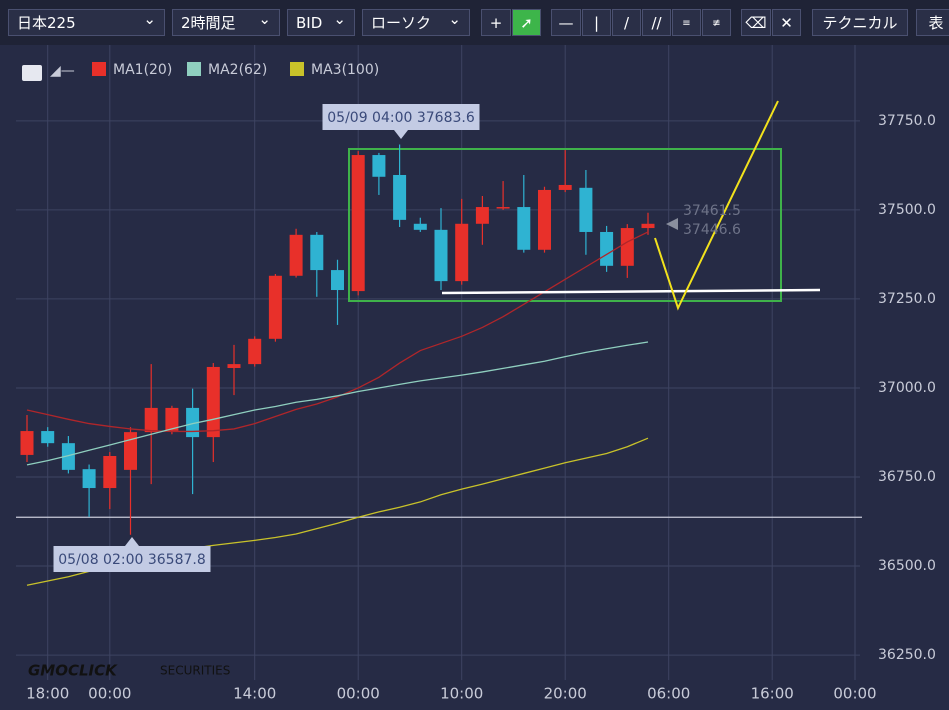  Describe the element at coordinates (526, 22) in the screenshot. I see `cursor-button: ➚` at that location.